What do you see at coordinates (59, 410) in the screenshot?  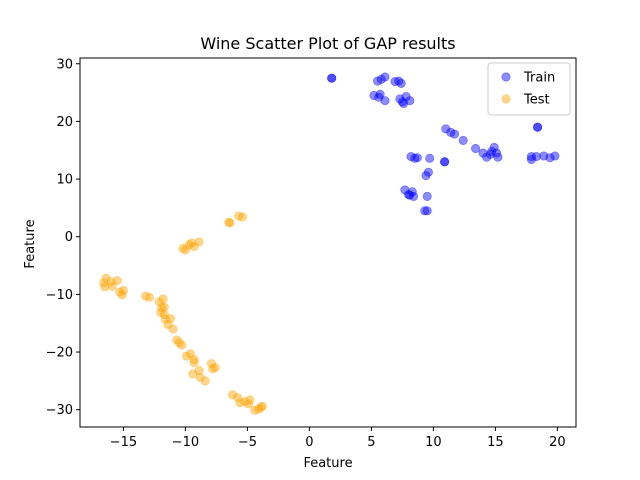 I see `y-tick-label: −30` at bounding box center [59, 410].